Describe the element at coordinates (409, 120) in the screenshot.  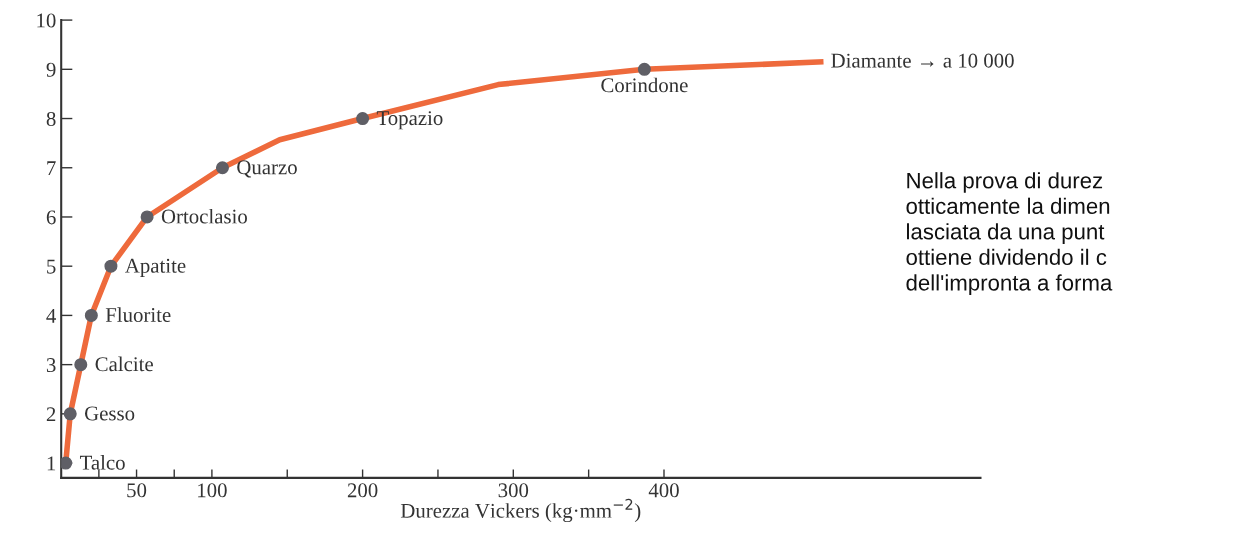
I see `annotation: Topazio` at that location.